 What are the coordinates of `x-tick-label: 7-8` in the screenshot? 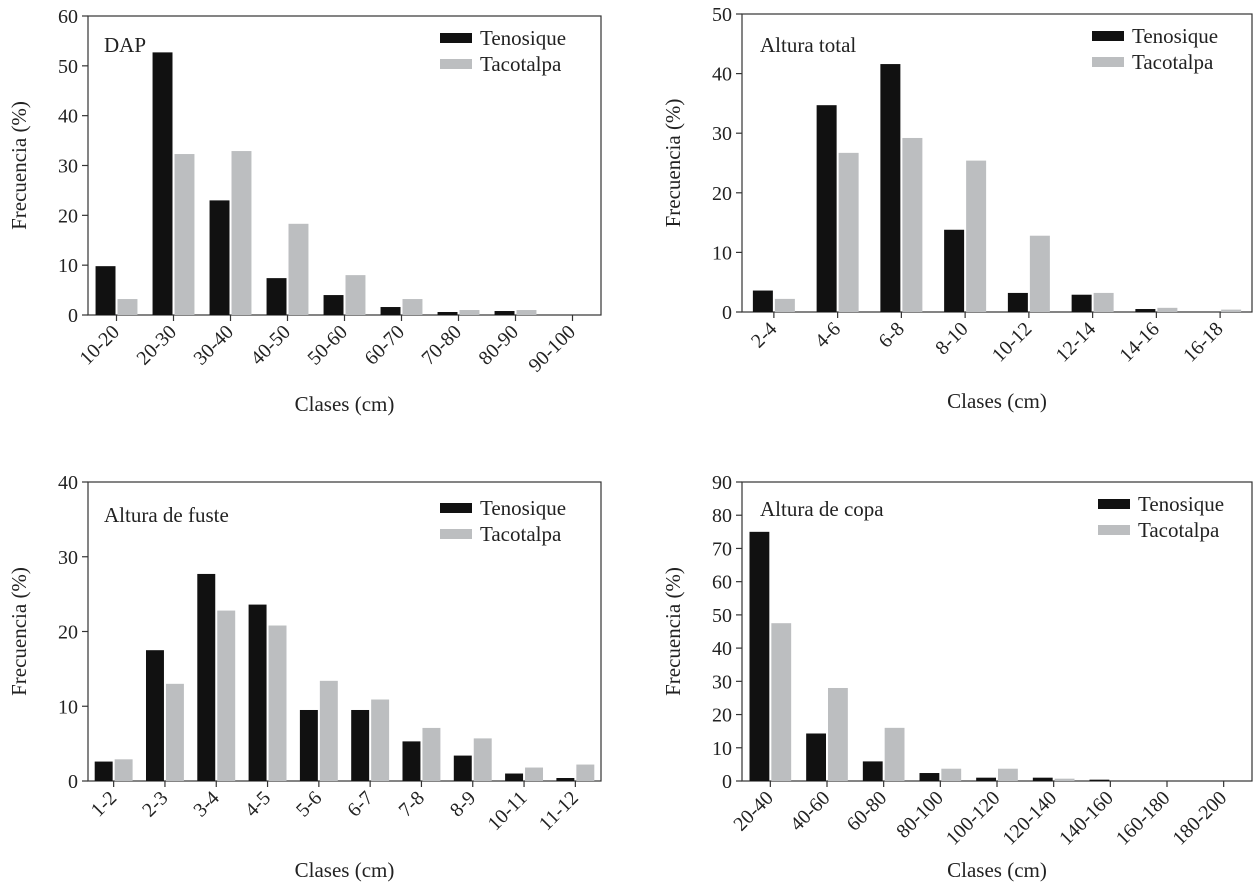 It's located at (412, 804).